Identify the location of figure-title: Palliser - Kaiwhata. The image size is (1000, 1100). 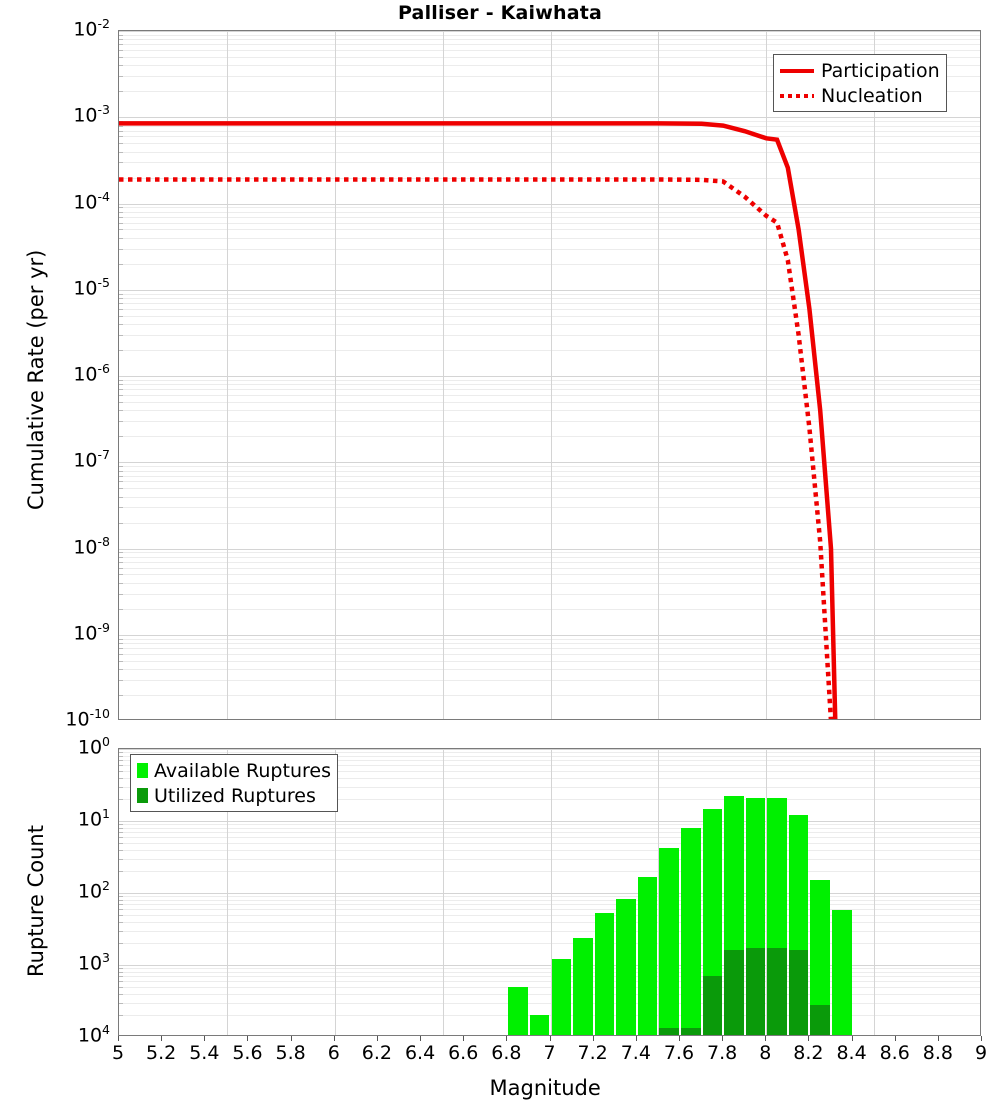
(500, 13).